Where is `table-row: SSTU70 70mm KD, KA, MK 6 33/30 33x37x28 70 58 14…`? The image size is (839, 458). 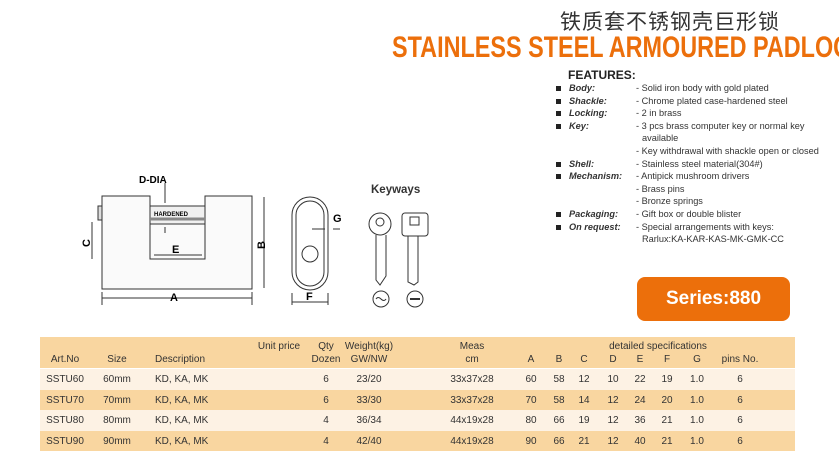 table-row: SSTU70 70mm KD, KA, MK 6 33/30 33x37x28 70 58 14… is located at coordinates (417, 399).